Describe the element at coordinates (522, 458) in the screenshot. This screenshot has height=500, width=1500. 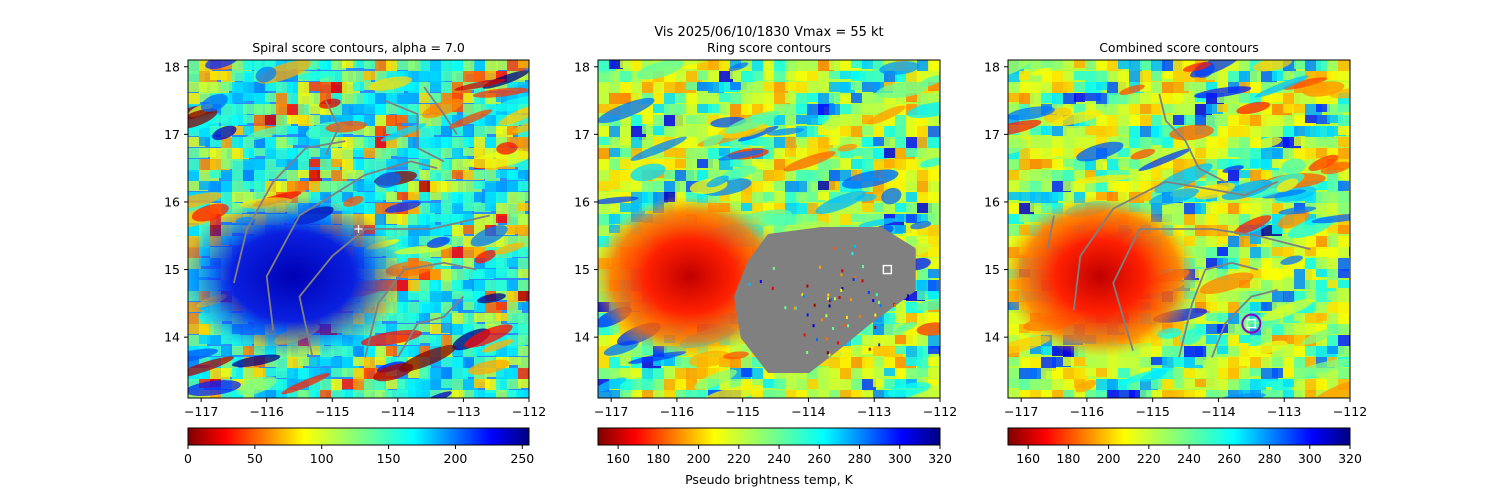
I see `colorbar-tick-label: 250` at that location.